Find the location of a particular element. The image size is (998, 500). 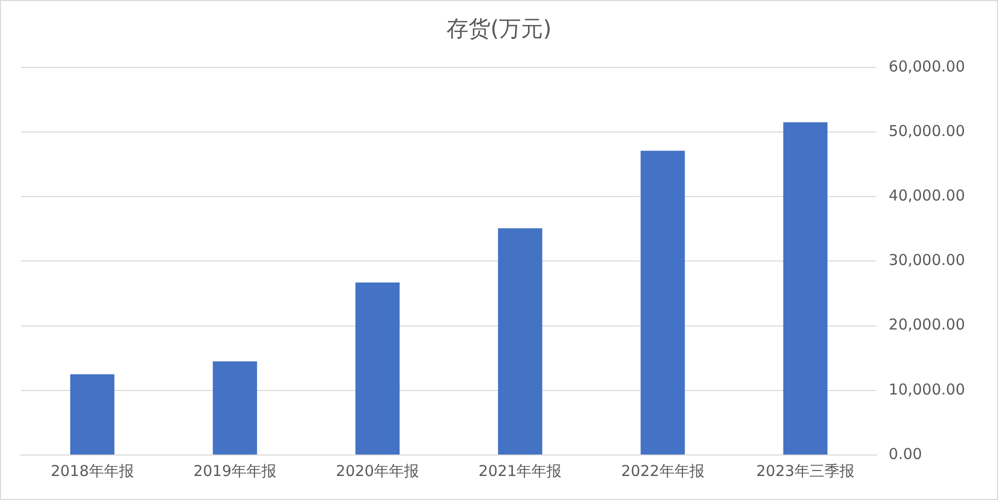

x-tick-label: 2019年年报 is located at coordinates (235, 471).